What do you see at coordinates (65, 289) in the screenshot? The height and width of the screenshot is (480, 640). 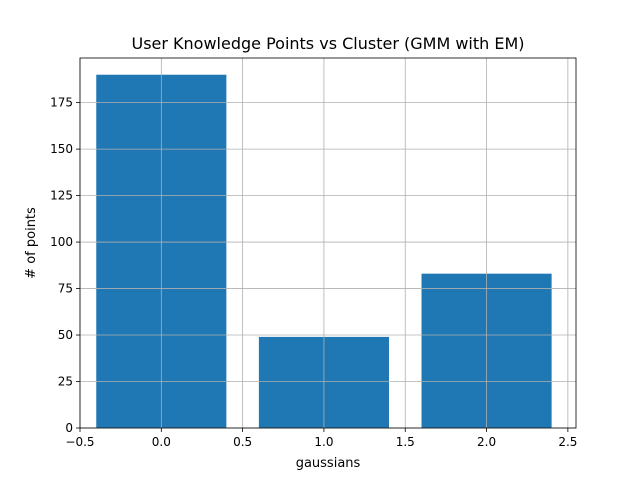 I see `y-tick-label: 75` at bounding box center [65, 289].